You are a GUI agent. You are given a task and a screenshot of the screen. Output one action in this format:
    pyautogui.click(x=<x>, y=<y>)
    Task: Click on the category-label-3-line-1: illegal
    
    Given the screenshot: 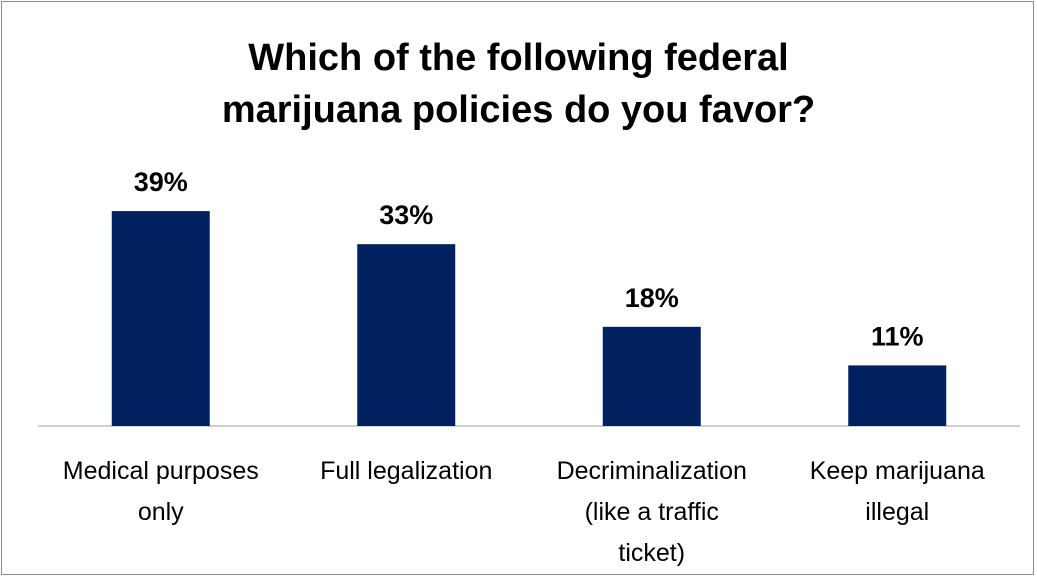 What is the action you would take?
    pyautogui.click(x=897, y=512)
    